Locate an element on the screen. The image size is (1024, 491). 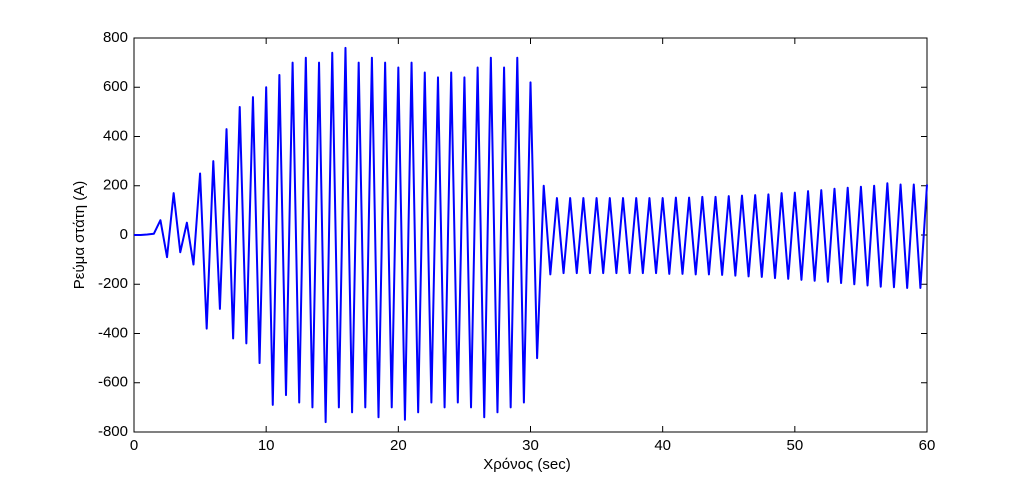
x-tick-label: 0 is located at coordinates (134, 445).